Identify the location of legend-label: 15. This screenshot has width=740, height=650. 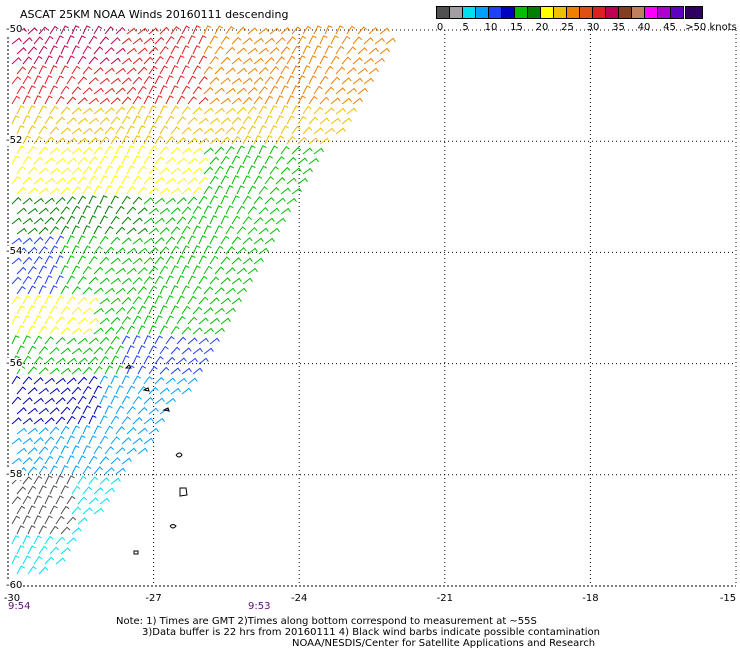
(516, 27).